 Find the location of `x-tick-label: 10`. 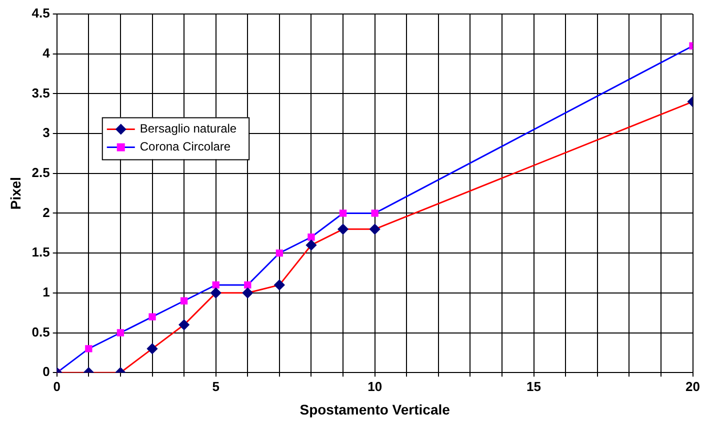

x-tick-label: 10 is located at coordinates (375, 386).